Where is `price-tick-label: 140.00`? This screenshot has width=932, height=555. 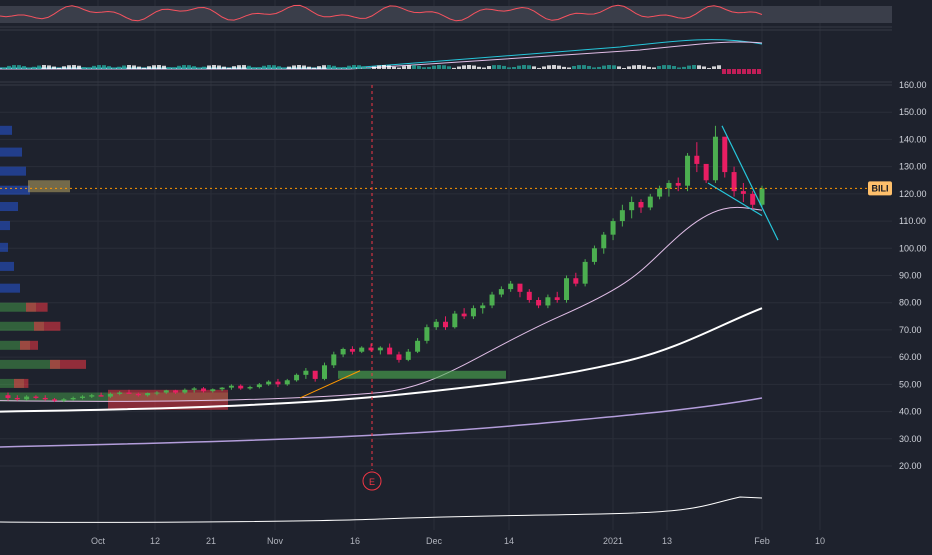
price-tick-label: 140.00 is located at coordinates (913, 139).